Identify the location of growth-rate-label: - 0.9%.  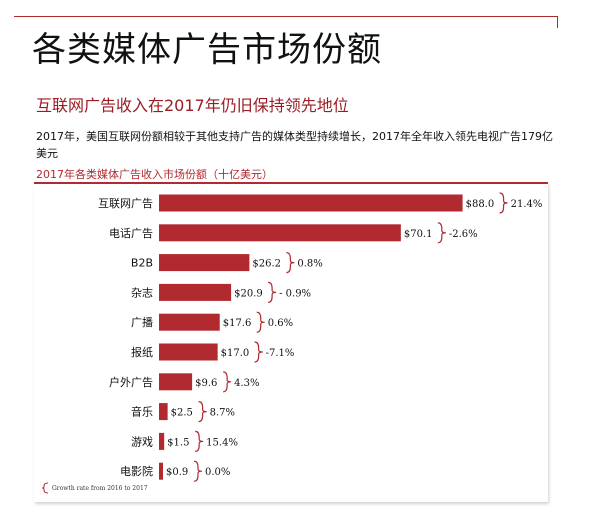
(295, 293).